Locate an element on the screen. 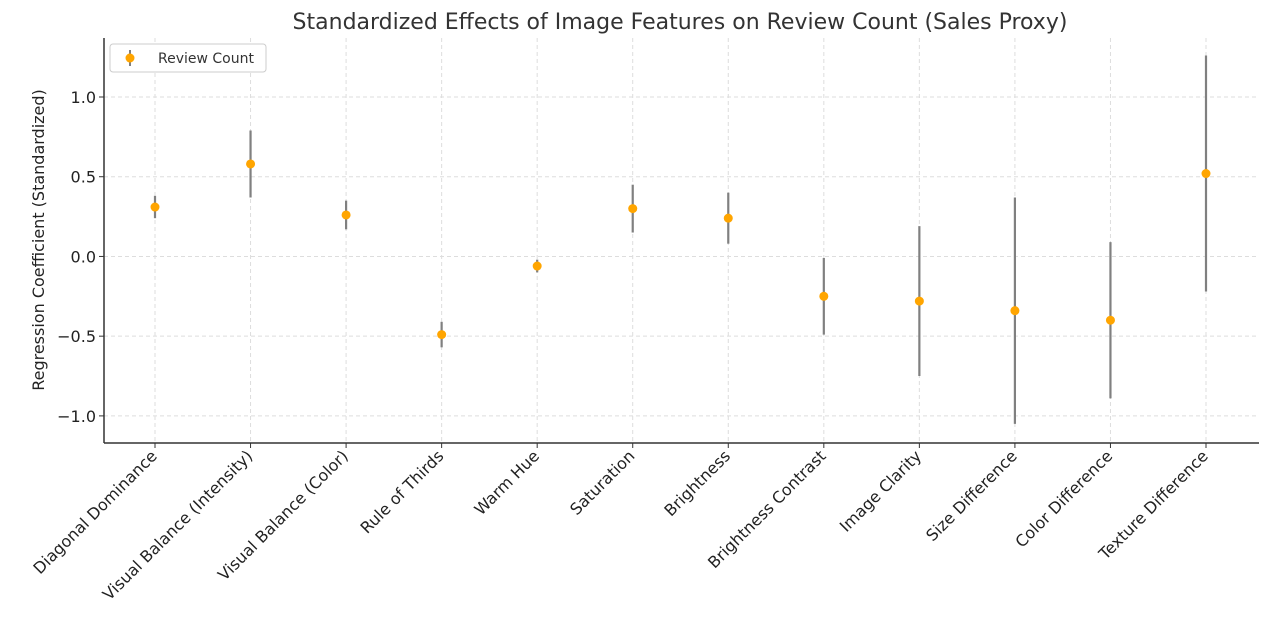 This screenshot has width=1269, height=633. y-tick-label: 1.0 is located at coordinates (83, 97).